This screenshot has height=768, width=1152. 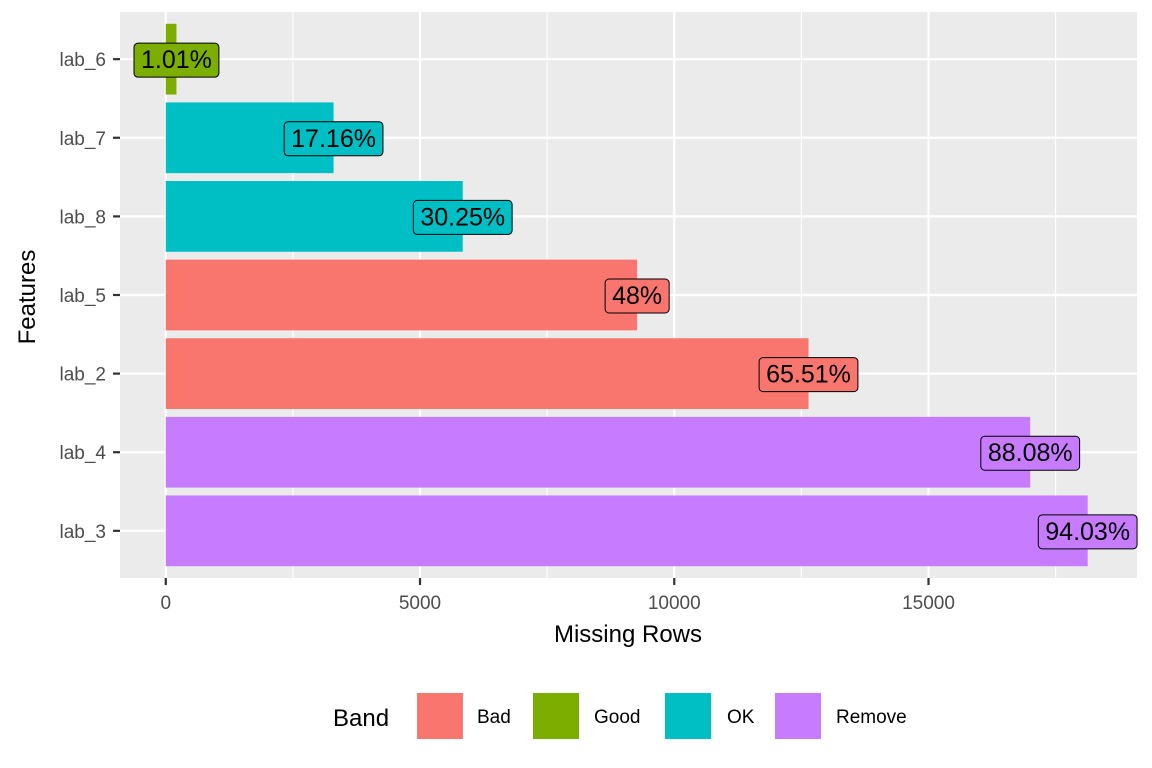 What do you see at coordinates (557, 596) in the screenshot?
I see `x-axis: 0 5000 10000 15000` at bounding box center [557, 596].